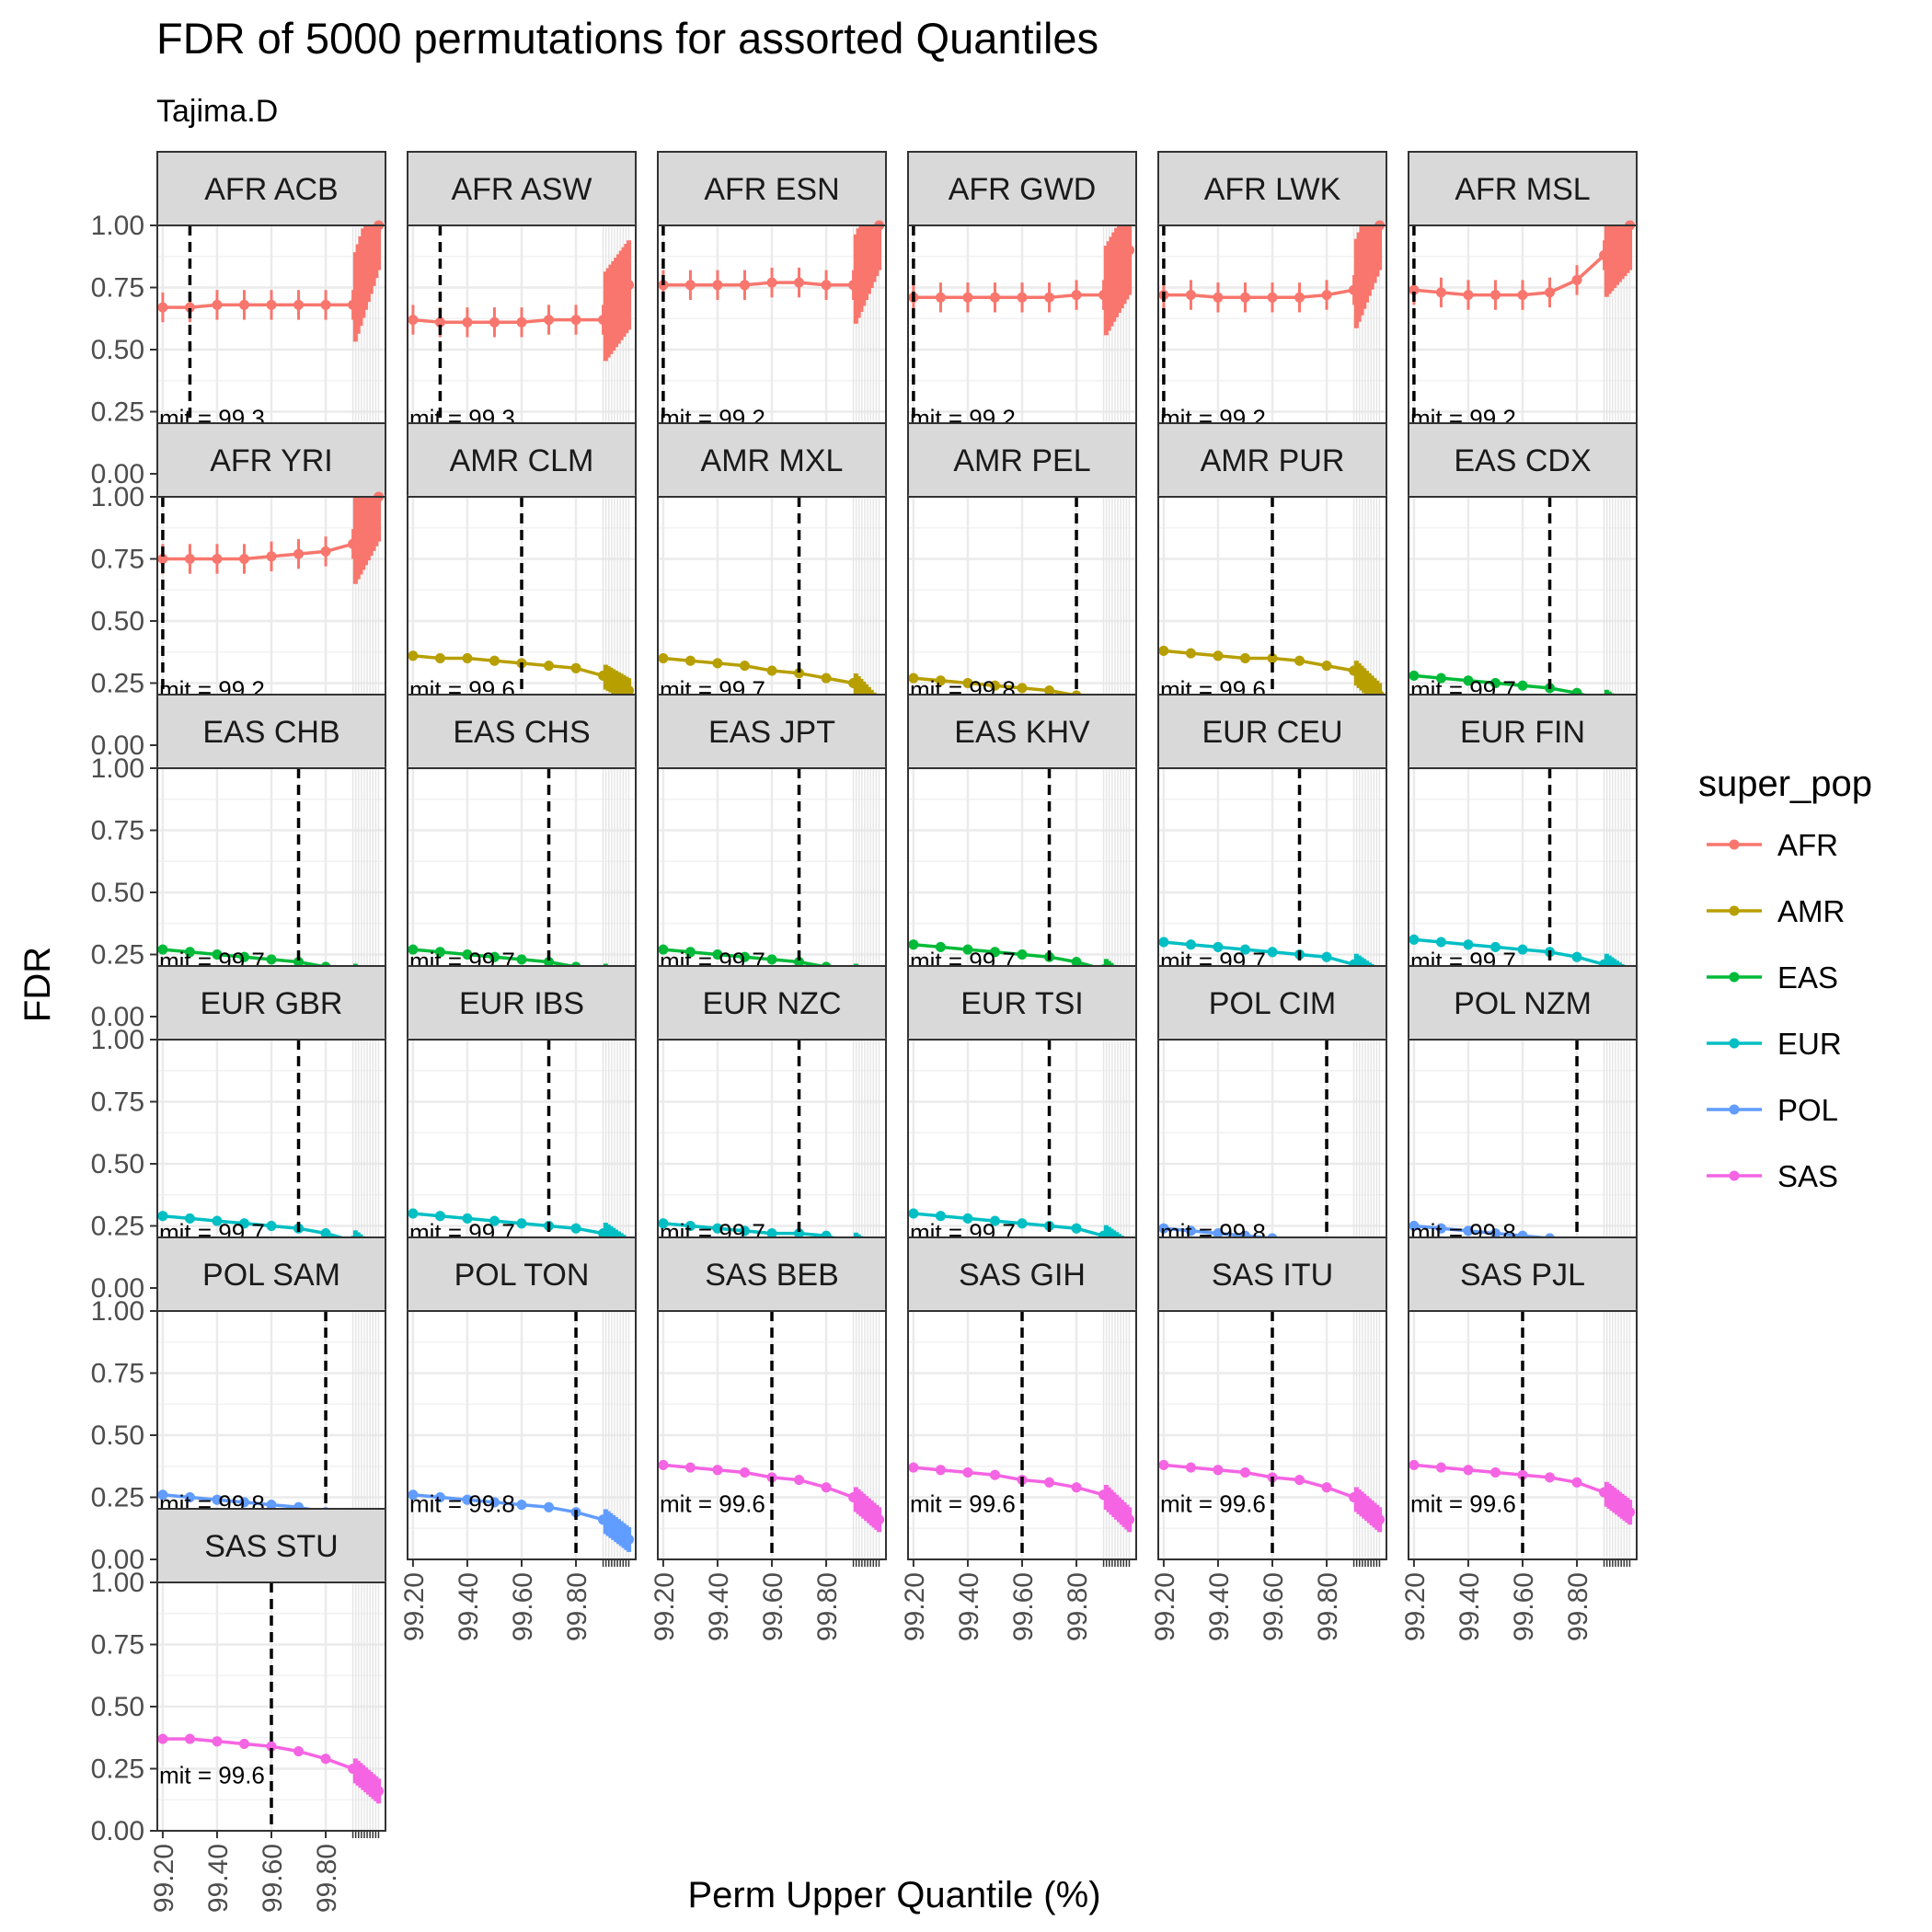  Describe the element at coordinates (577, 1606) in the screenshot. I see `x-tick-label: 99.80` at that location.